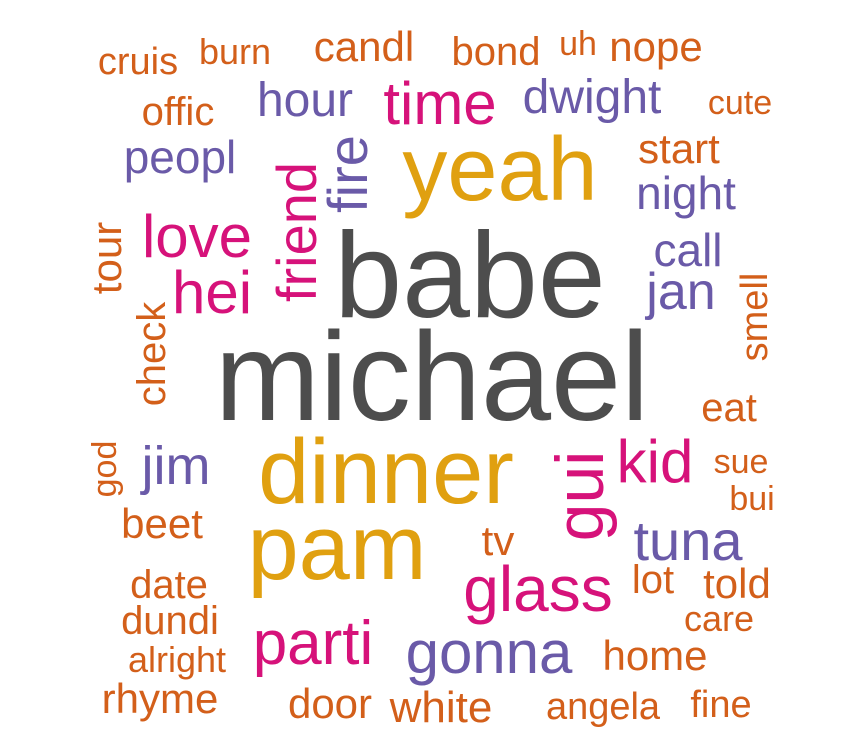 The image size is (864, 756). What do you see at coordinates (496, 52) in the screenshot?
I see `word-bond: bond` at bounding box center [496, 52].